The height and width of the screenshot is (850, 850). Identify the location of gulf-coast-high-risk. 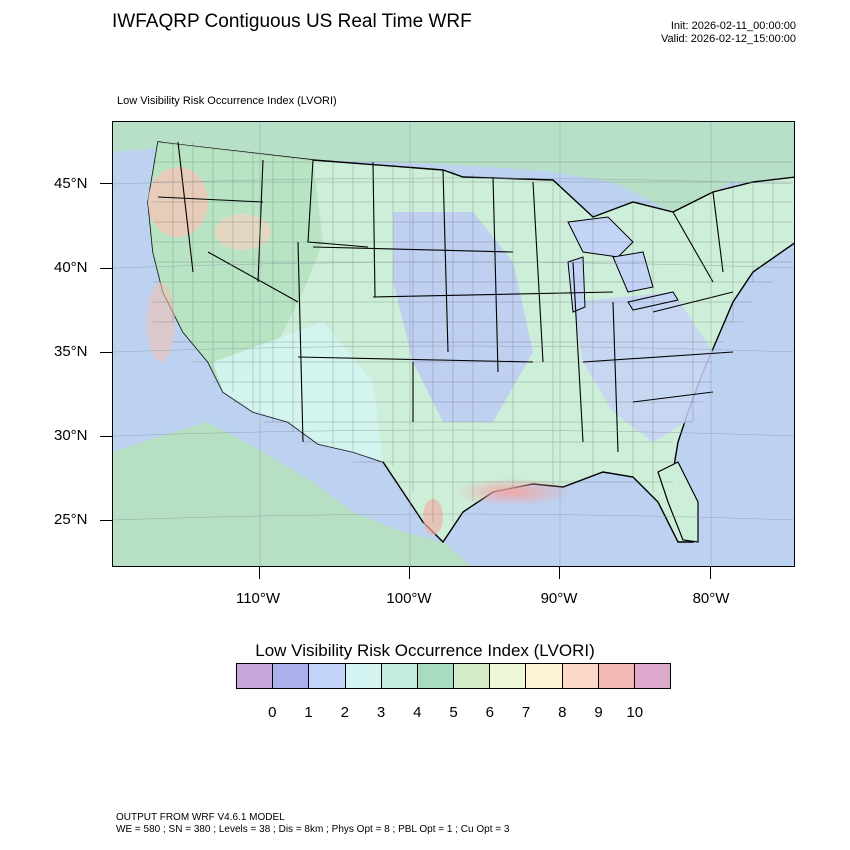
(513, 492).